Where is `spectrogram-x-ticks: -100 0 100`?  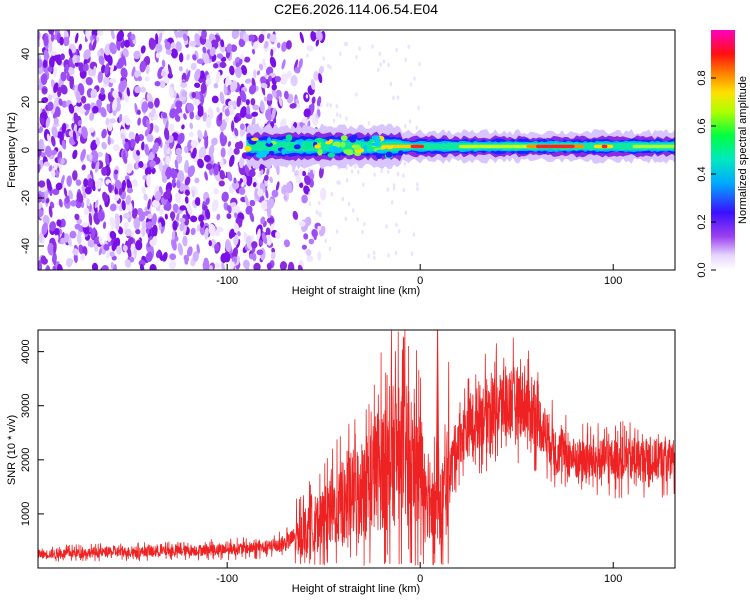
spectrogram-x-ticks: -100 0 100 is located at coordinates (419, 275).